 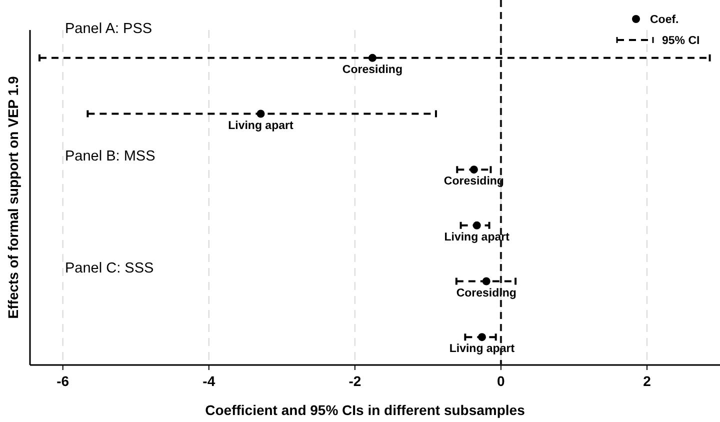 What do you see at coordinates (664, 20) in the screenshot?
I see `legend-label: Coef.` at bounding box center [664, 20].